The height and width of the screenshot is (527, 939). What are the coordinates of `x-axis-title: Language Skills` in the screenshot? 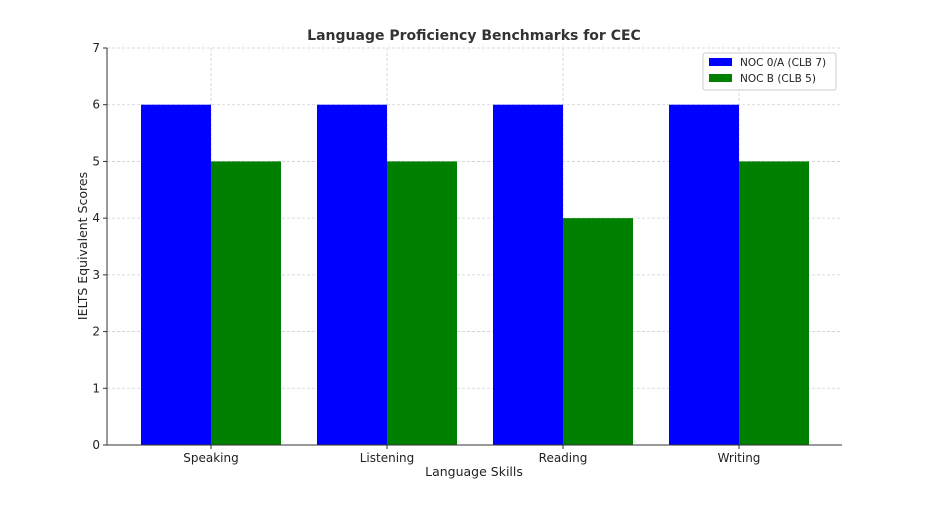 It's located at (474, 471).